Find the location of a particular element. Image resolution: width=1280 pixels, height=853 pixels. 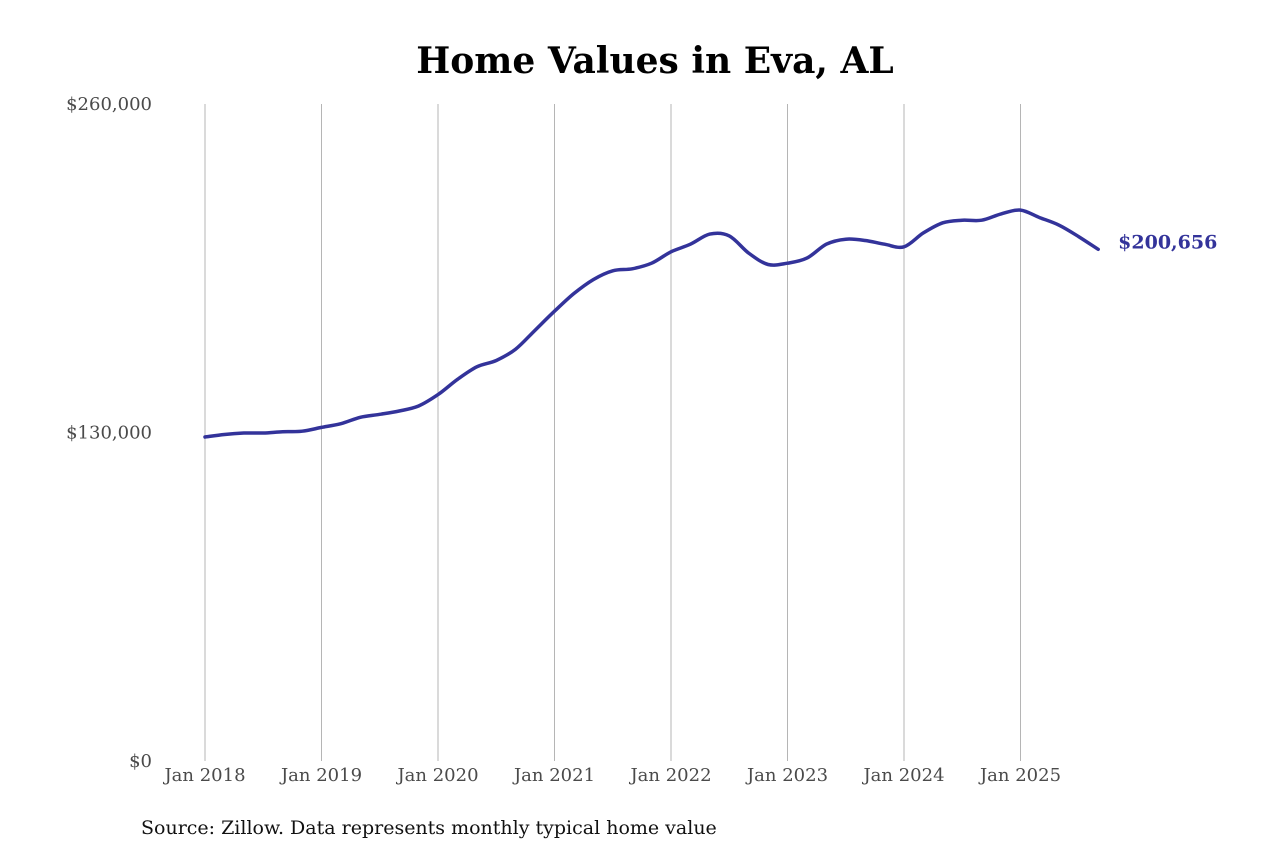

chart-title: Home Values in Eva, AL is located at coordinates (654, 61).